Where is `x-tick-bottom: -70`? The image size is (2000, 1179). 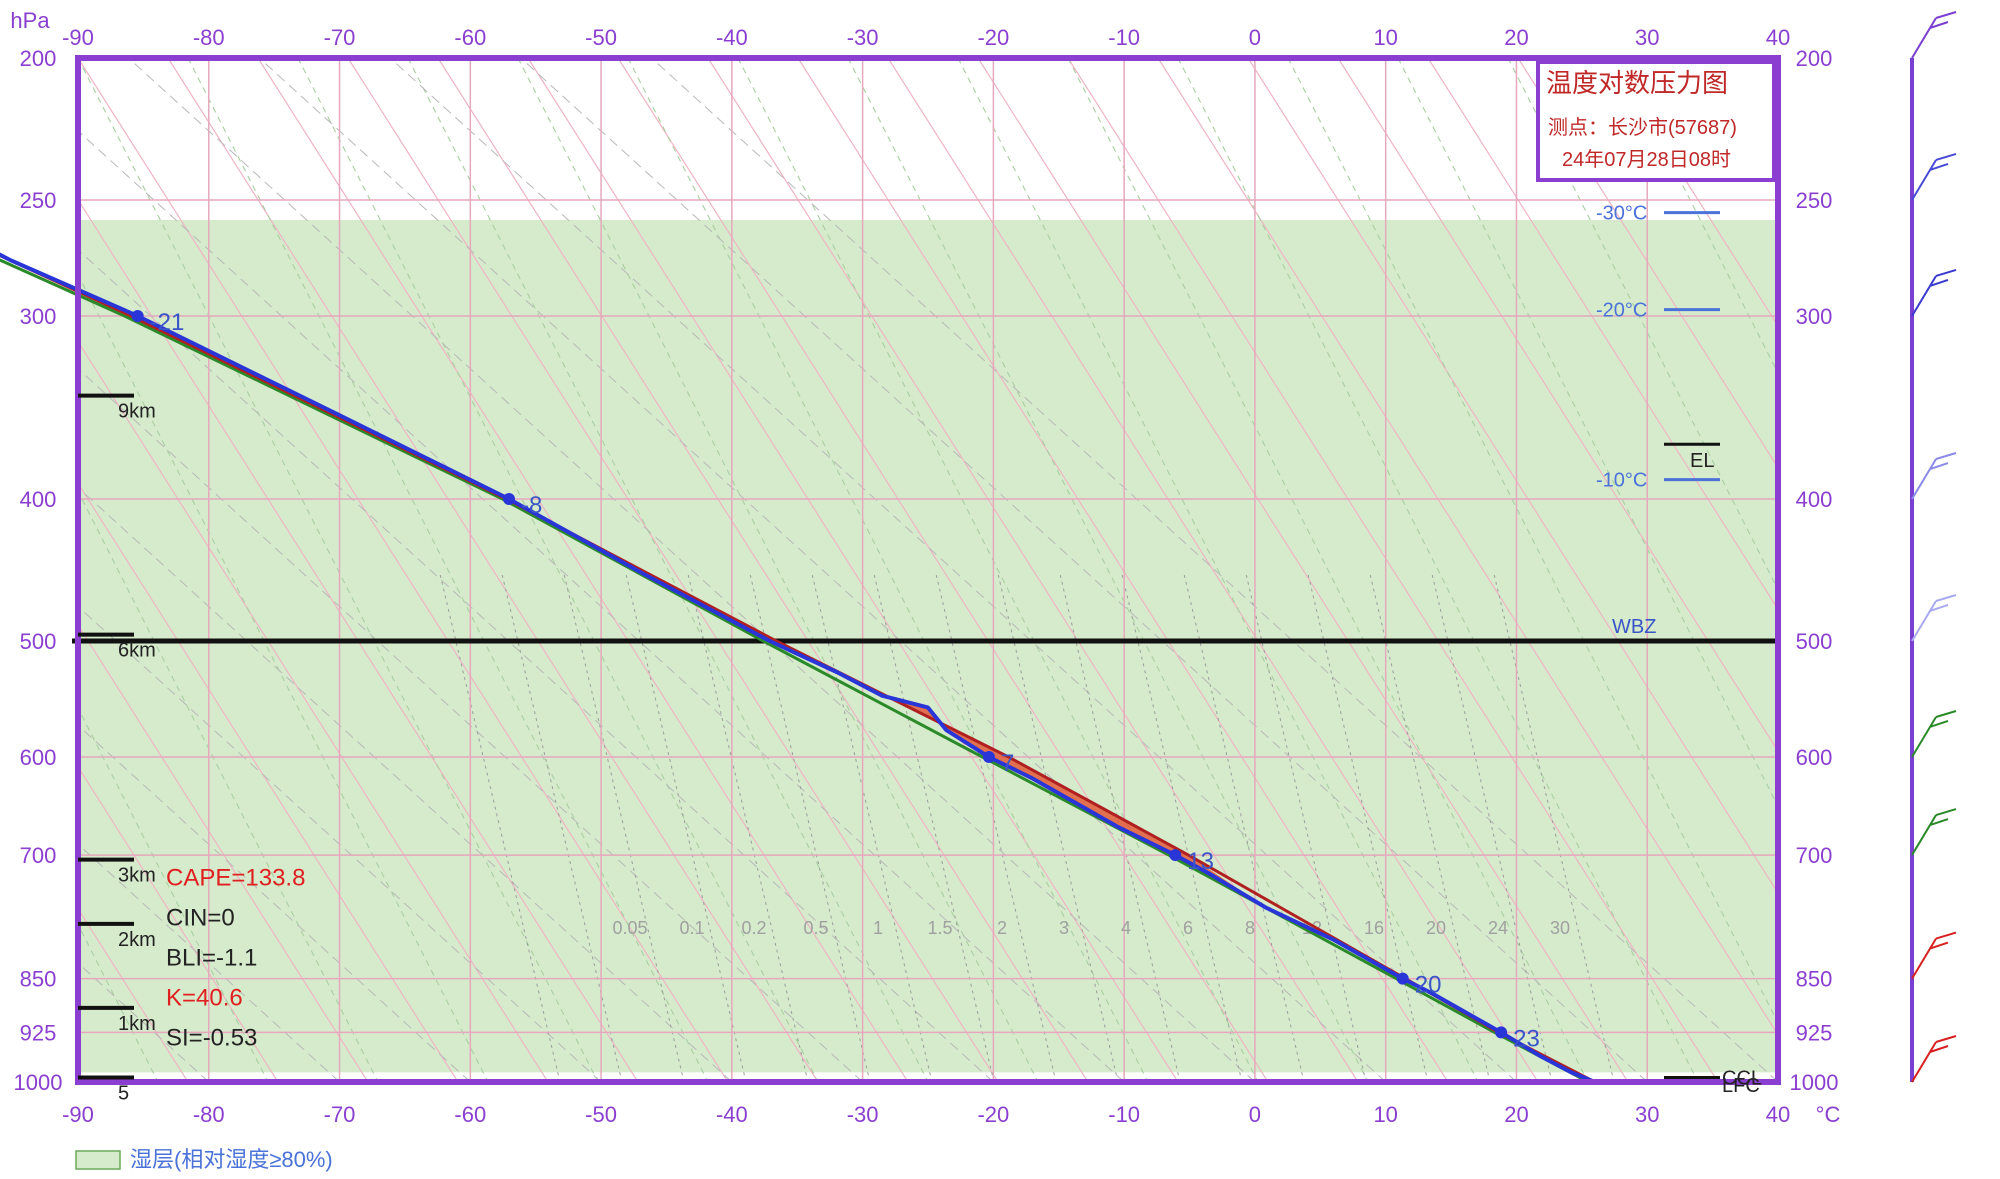
x-tick-bottom: -70 is located at coordinates (340, 1114).